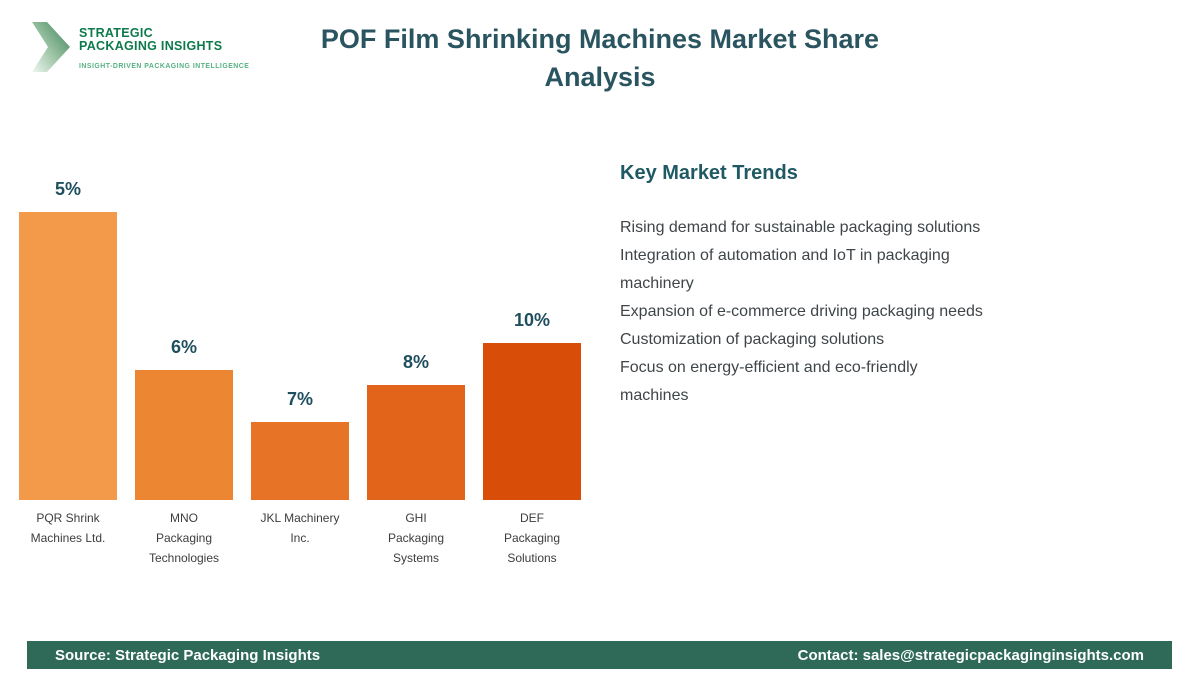  Describe the element at coordinates (184, 518) in the screenshot. I see `label-line: MNO` at that location.